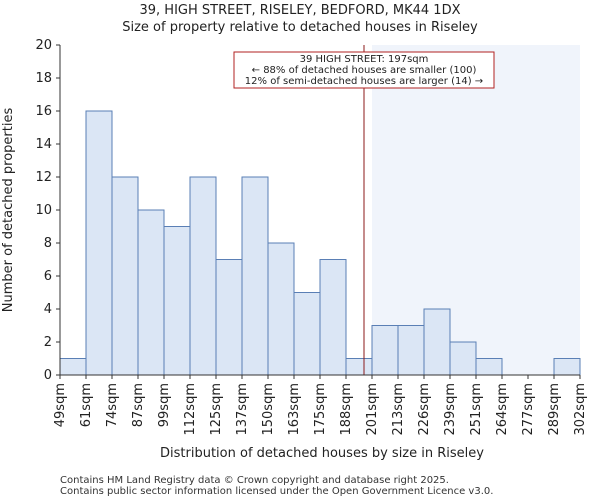 This screenshot has width=600, height=500. I want to click on x-tick-label: 302sqm, so click(580, 409).